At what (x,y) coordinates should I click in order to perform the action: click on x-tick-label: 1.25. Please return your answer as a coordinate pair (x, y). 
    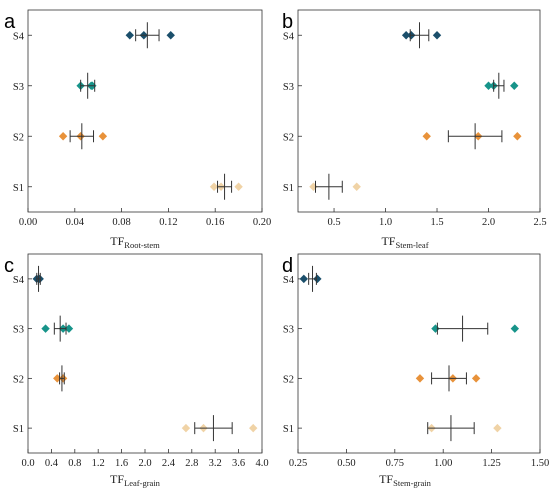
    Looking at the image, I should click on (491, 463).